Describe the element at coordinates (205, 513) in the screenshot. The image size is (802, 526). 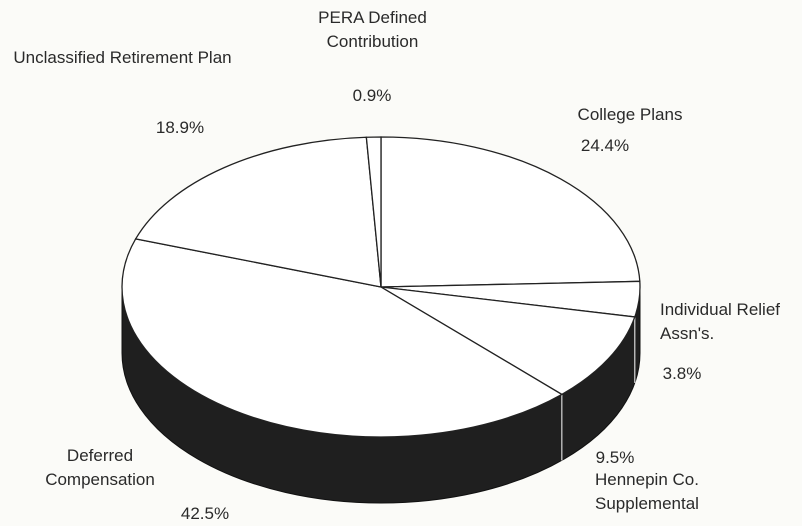
I see `value-label: 42.5%` at that location.